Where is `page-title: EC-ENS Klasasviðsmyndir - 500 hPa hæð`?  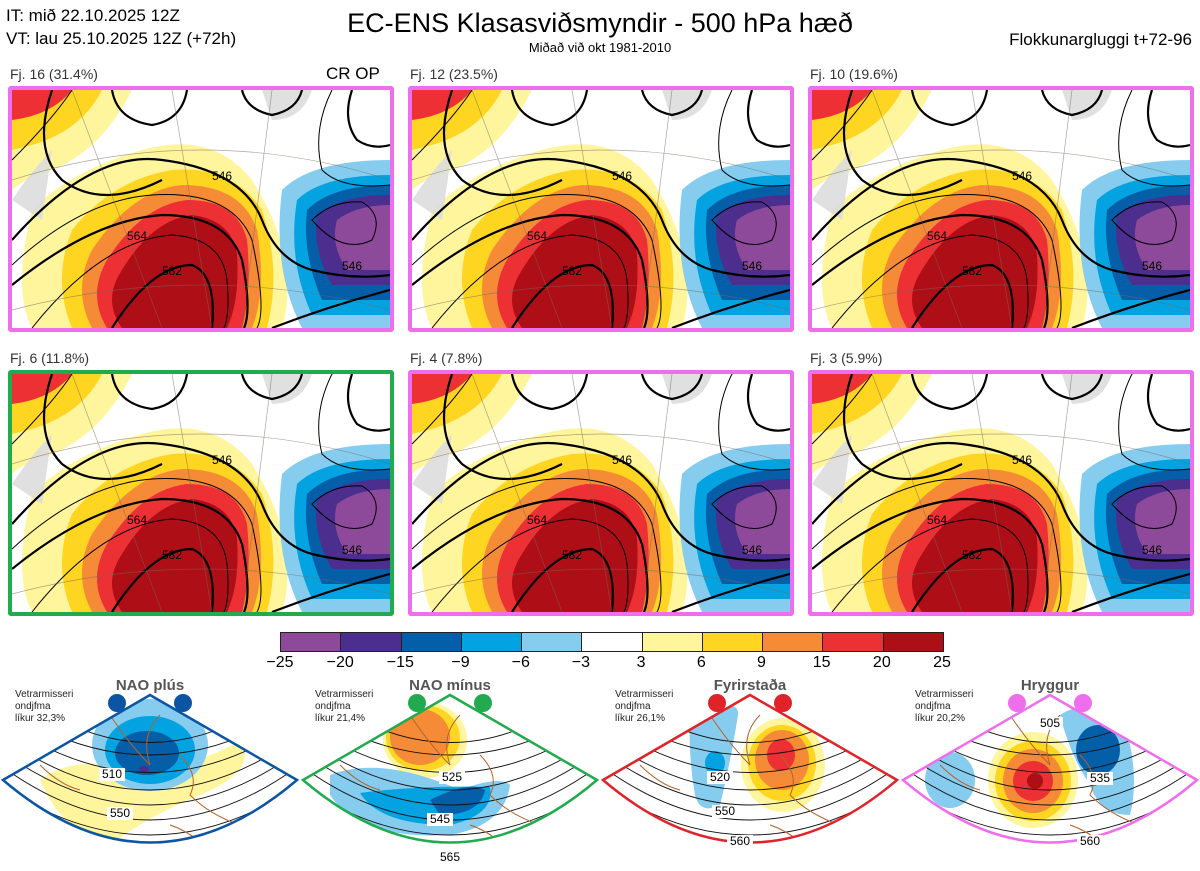
page-title: EC-ENS Klasasviðsmyndir - 500 hPa hæð is located at coordinates (600, 23).